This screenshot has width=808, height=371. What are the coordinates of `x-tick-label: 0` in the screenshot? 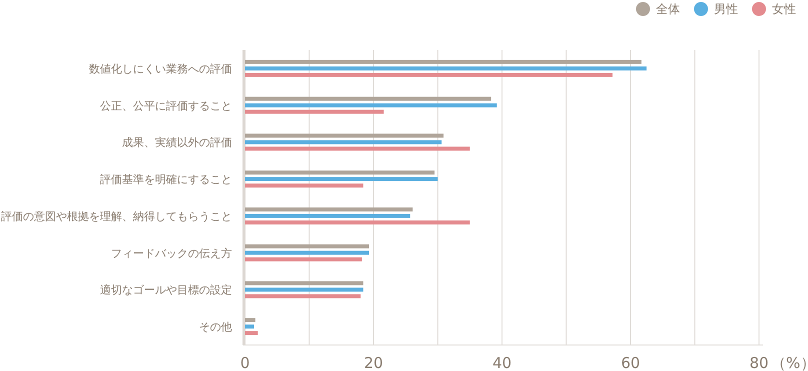 It's located at (245, 362).